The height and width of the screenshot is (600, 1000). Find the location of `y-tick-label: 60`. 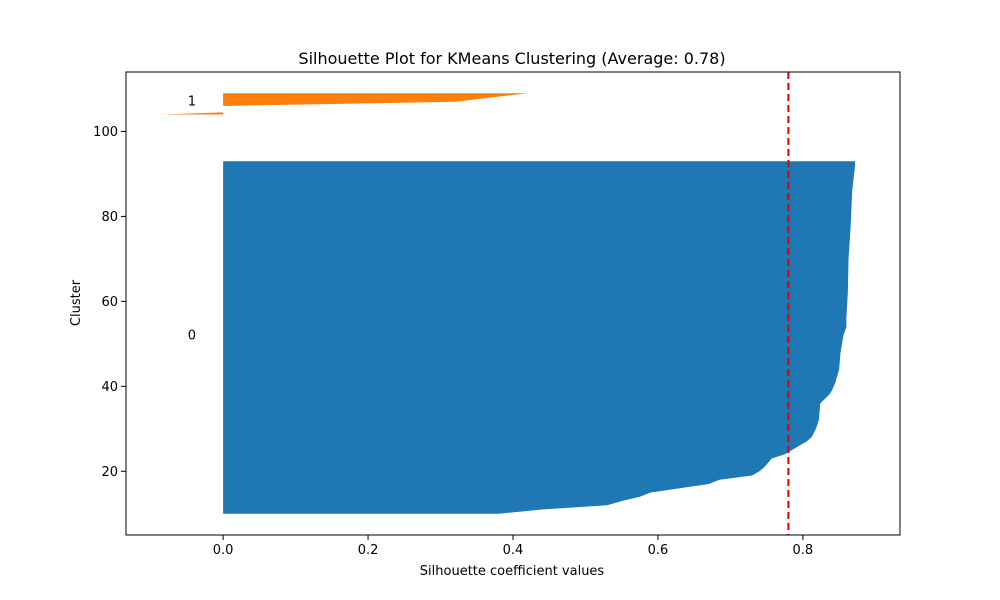

y-tick-label: 60 is located at coordinates (109, 302).